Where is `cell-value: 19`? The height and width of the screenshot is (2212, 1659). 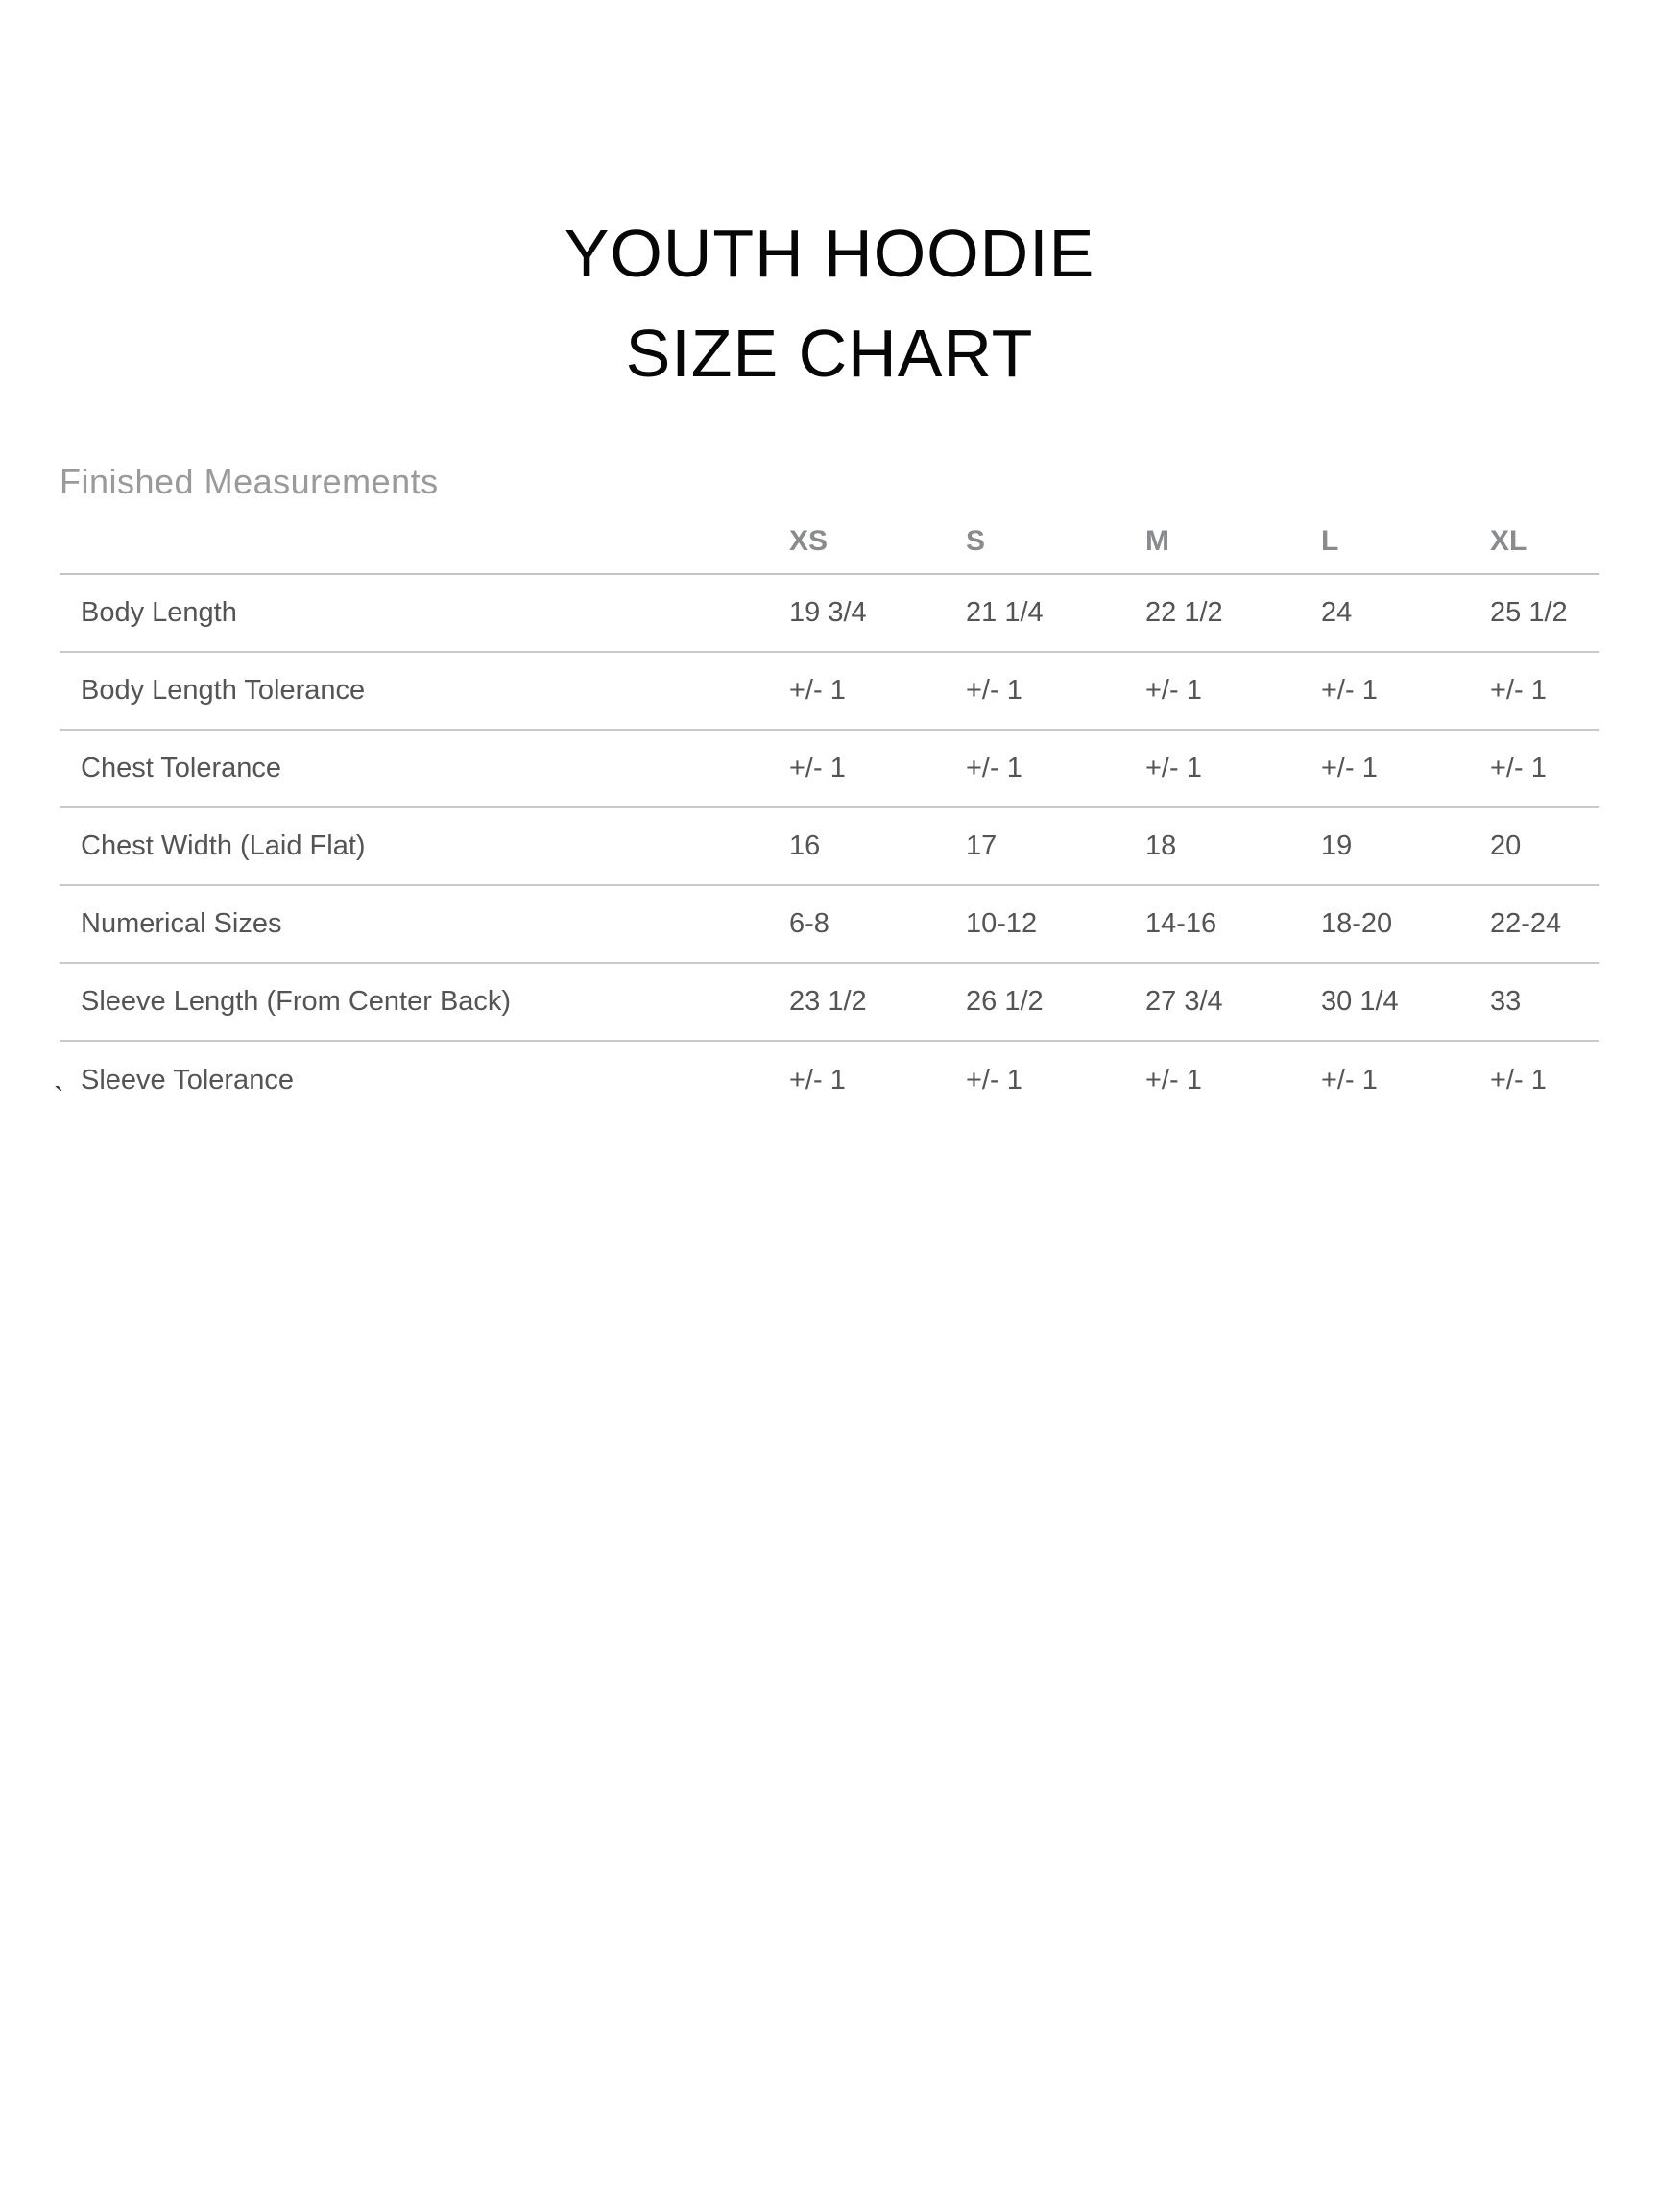
cell-value: 19 is located at coordinates (1405, 846).